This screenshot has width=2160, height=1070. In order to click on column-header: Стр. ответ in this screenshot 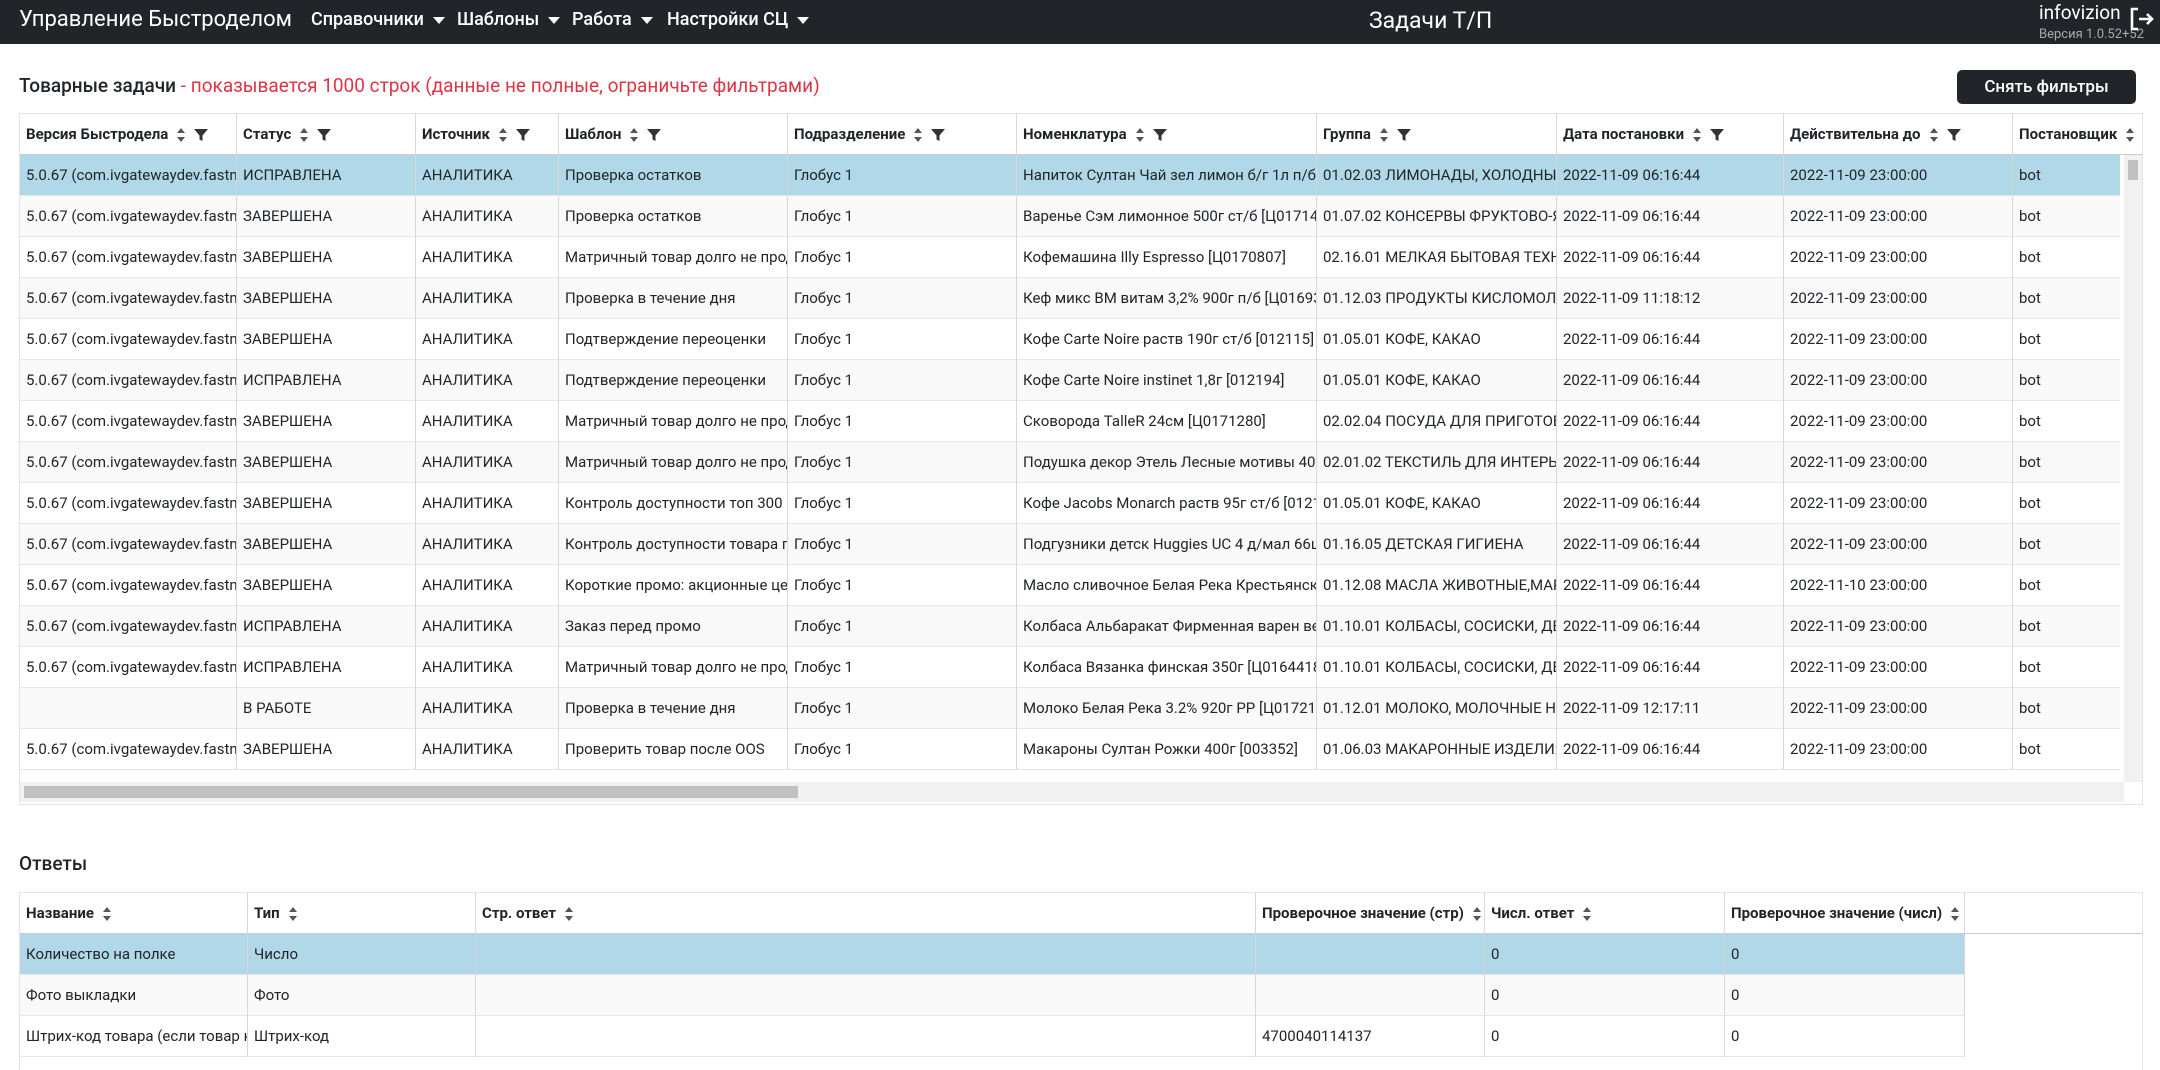, I will do `click(866, 913)`.